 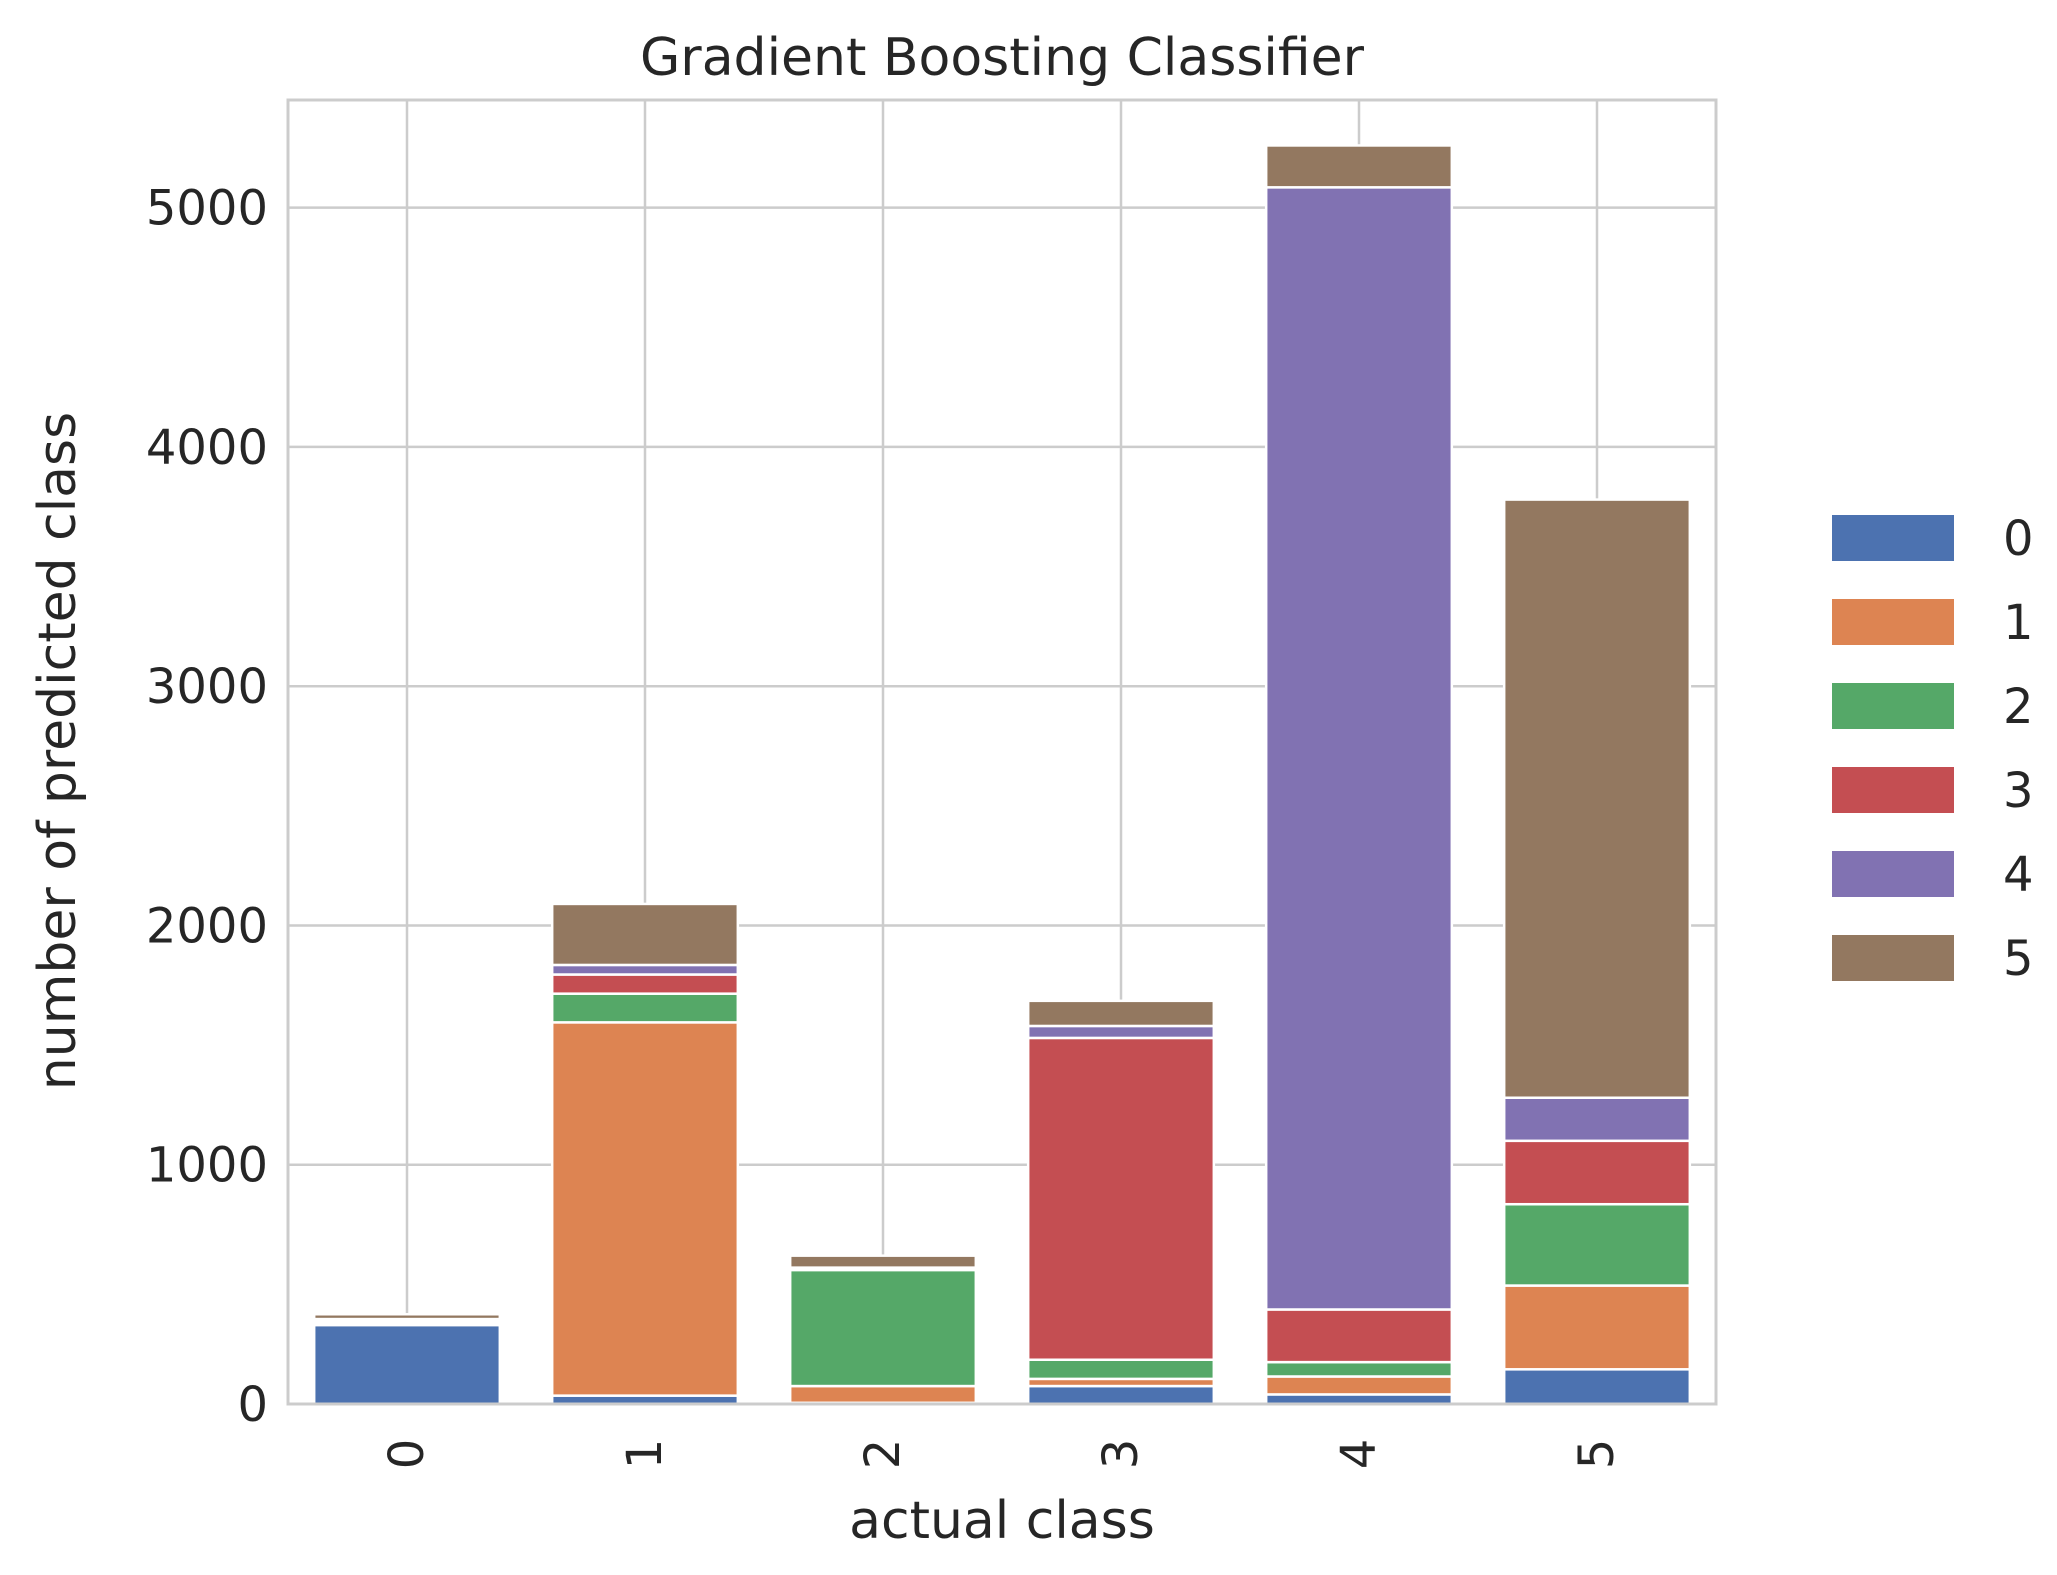 I want to click on y-axis-ticks: 0 1000 2000 3000 4000 5000, so click(x=207, y=807).